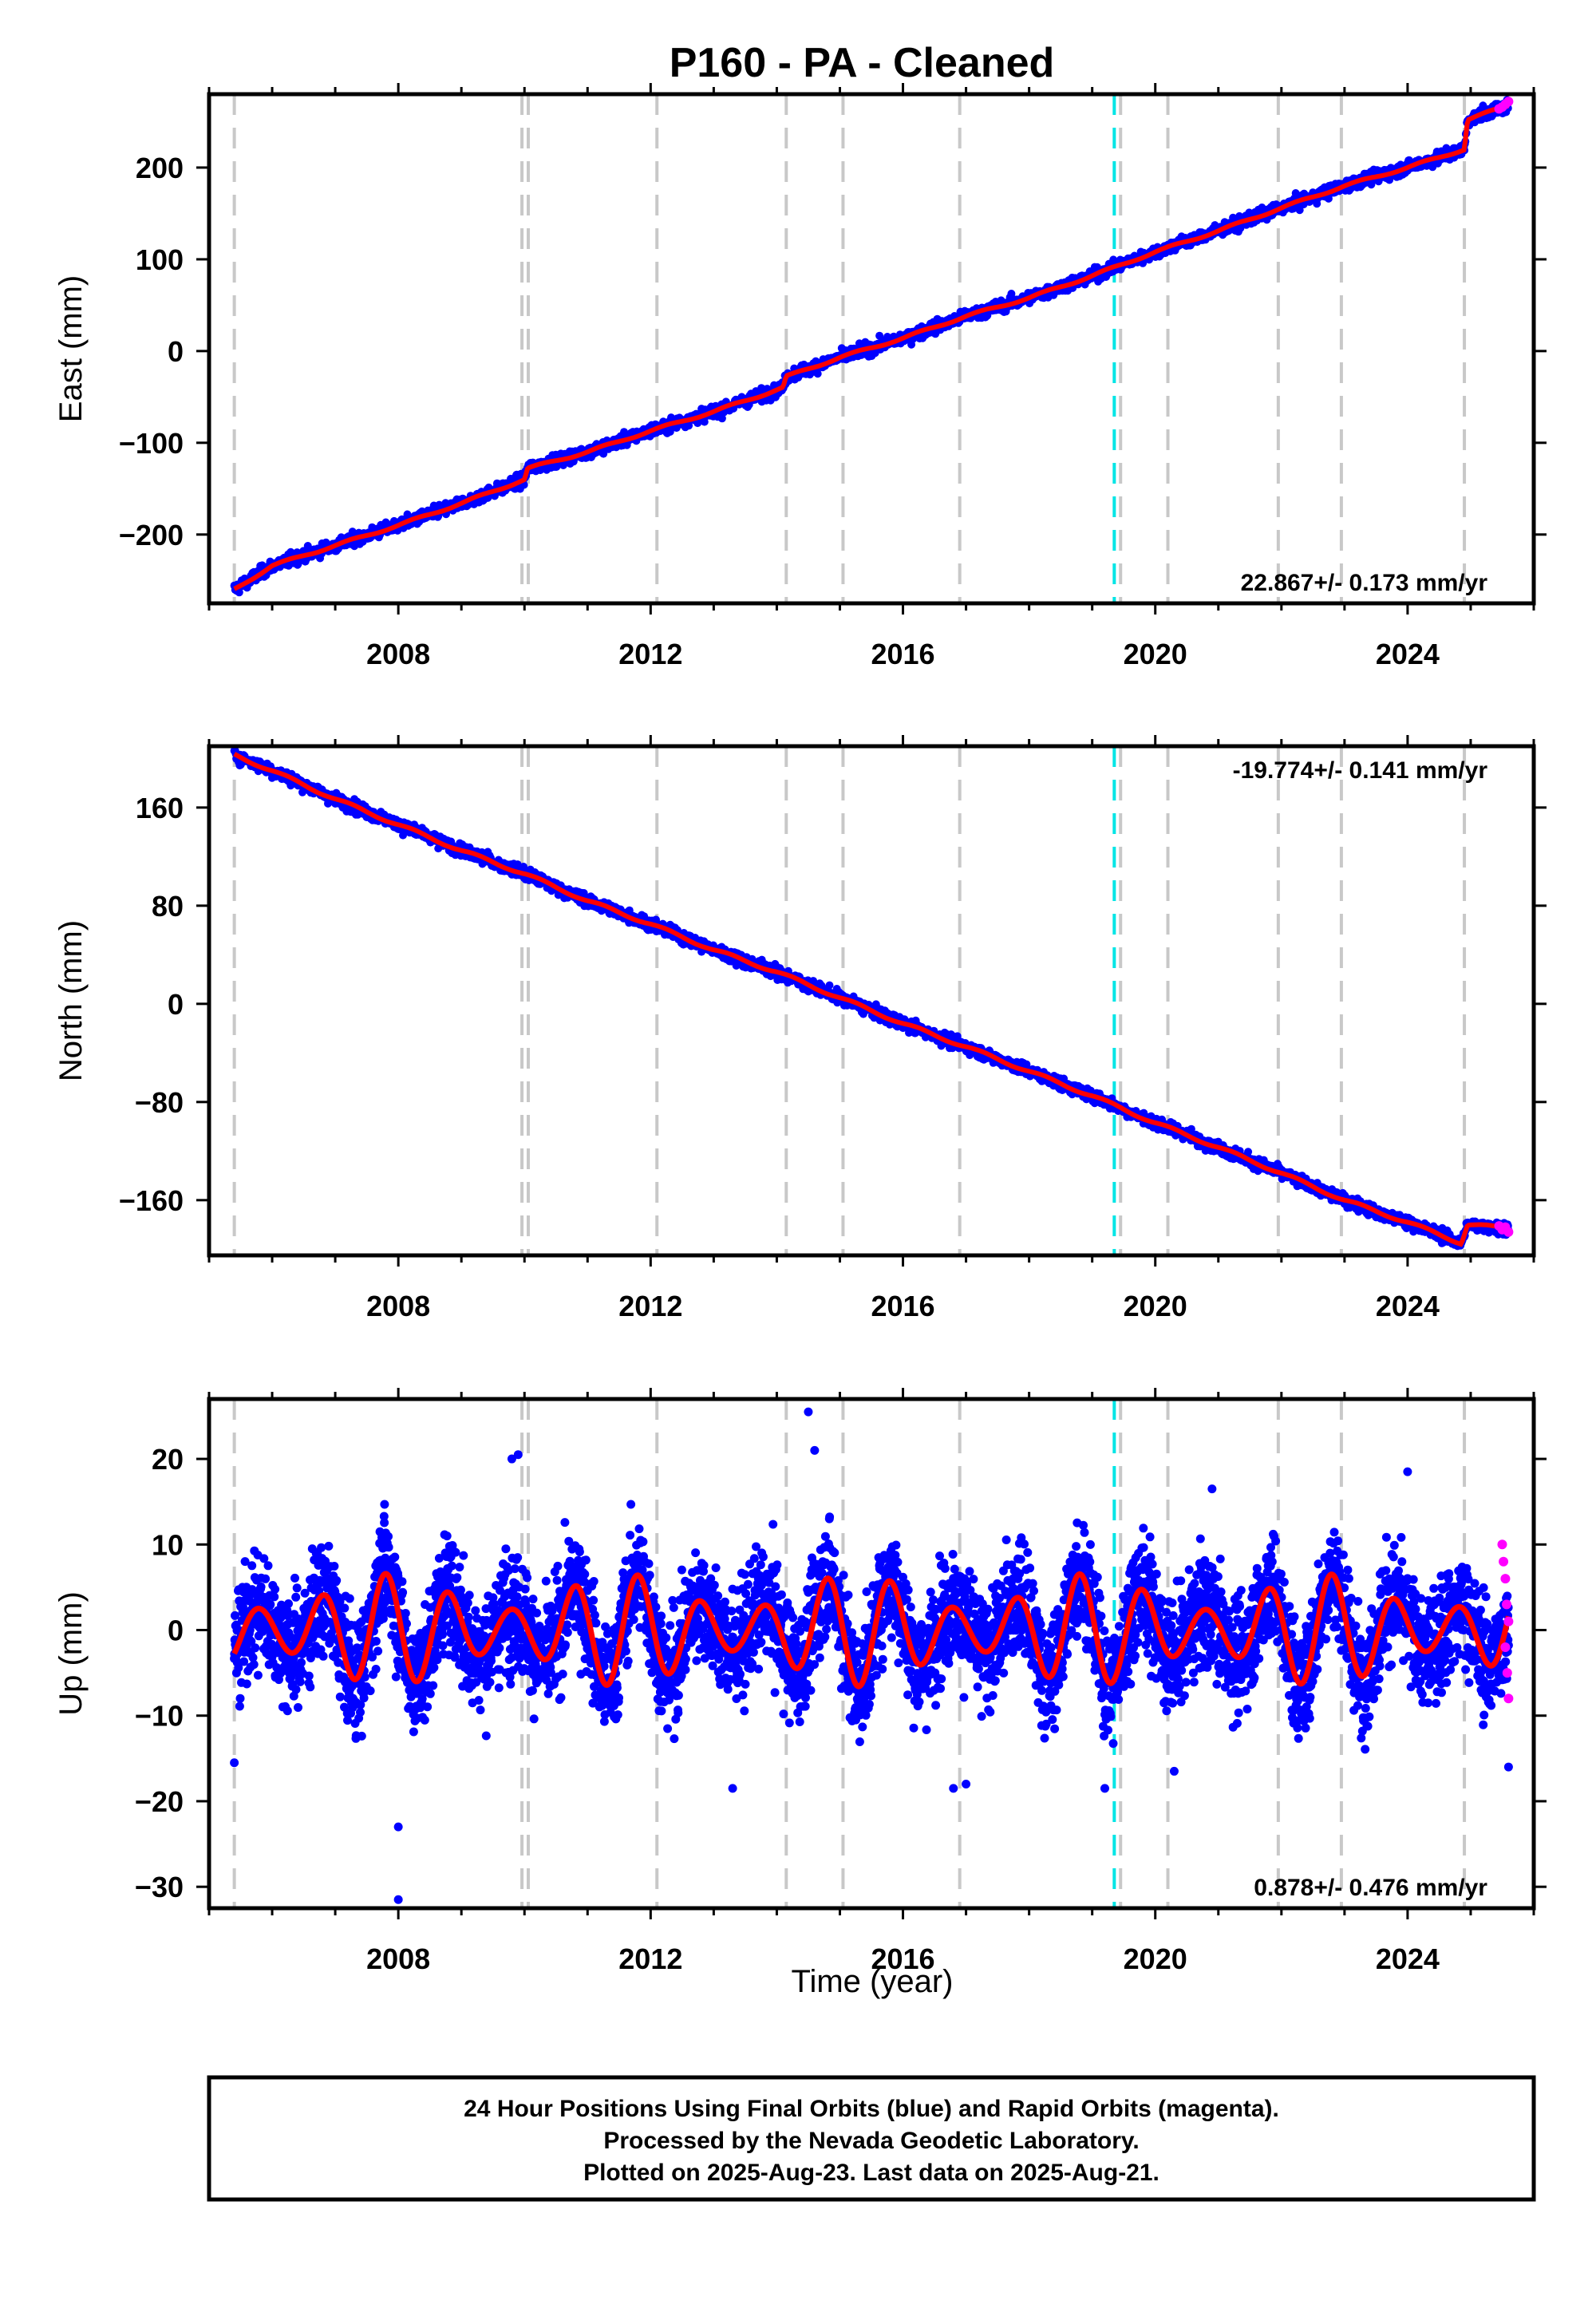  What do you see at coordinates (1364, 583) in the screenshot?
I see `east-rate-text: 22.867+/- 0.173 mm/yr` at bounding box center [1364, 583].